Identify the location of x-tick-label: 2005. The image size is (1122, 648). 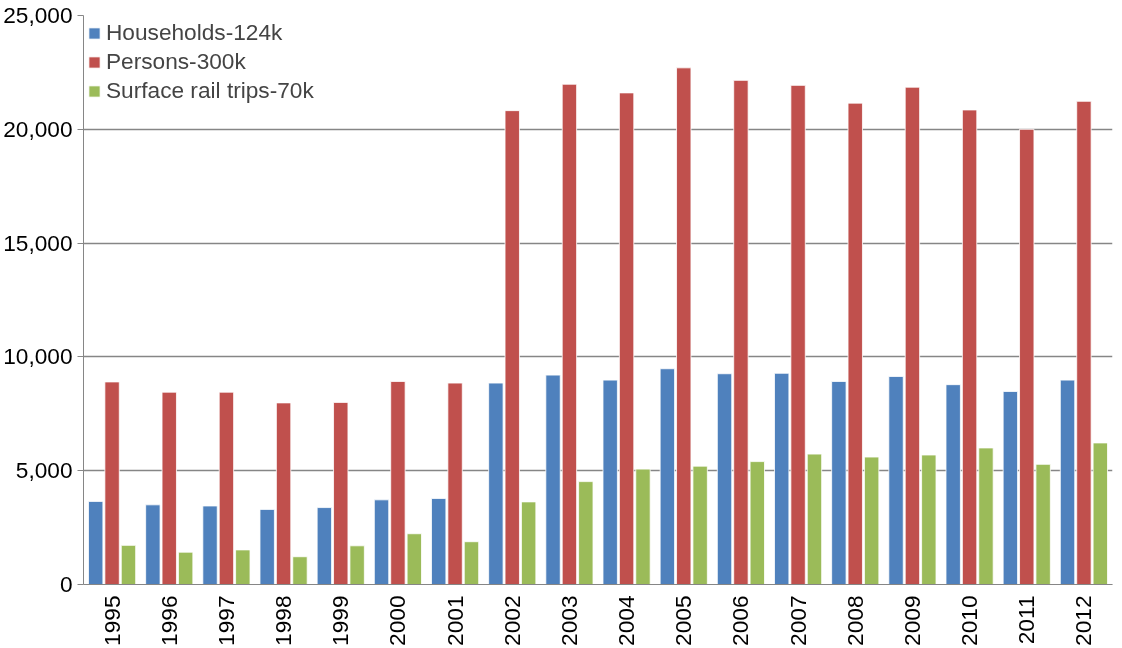
(683, 620).